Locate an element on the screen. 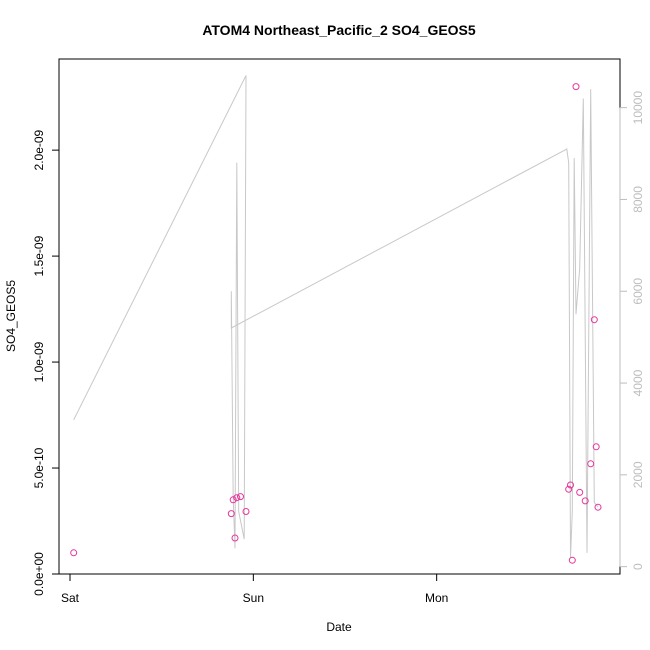 This screenshot has height=650, width=650. y-left-tick-label: 5.0e-10 is located at coordinates (39, 467).